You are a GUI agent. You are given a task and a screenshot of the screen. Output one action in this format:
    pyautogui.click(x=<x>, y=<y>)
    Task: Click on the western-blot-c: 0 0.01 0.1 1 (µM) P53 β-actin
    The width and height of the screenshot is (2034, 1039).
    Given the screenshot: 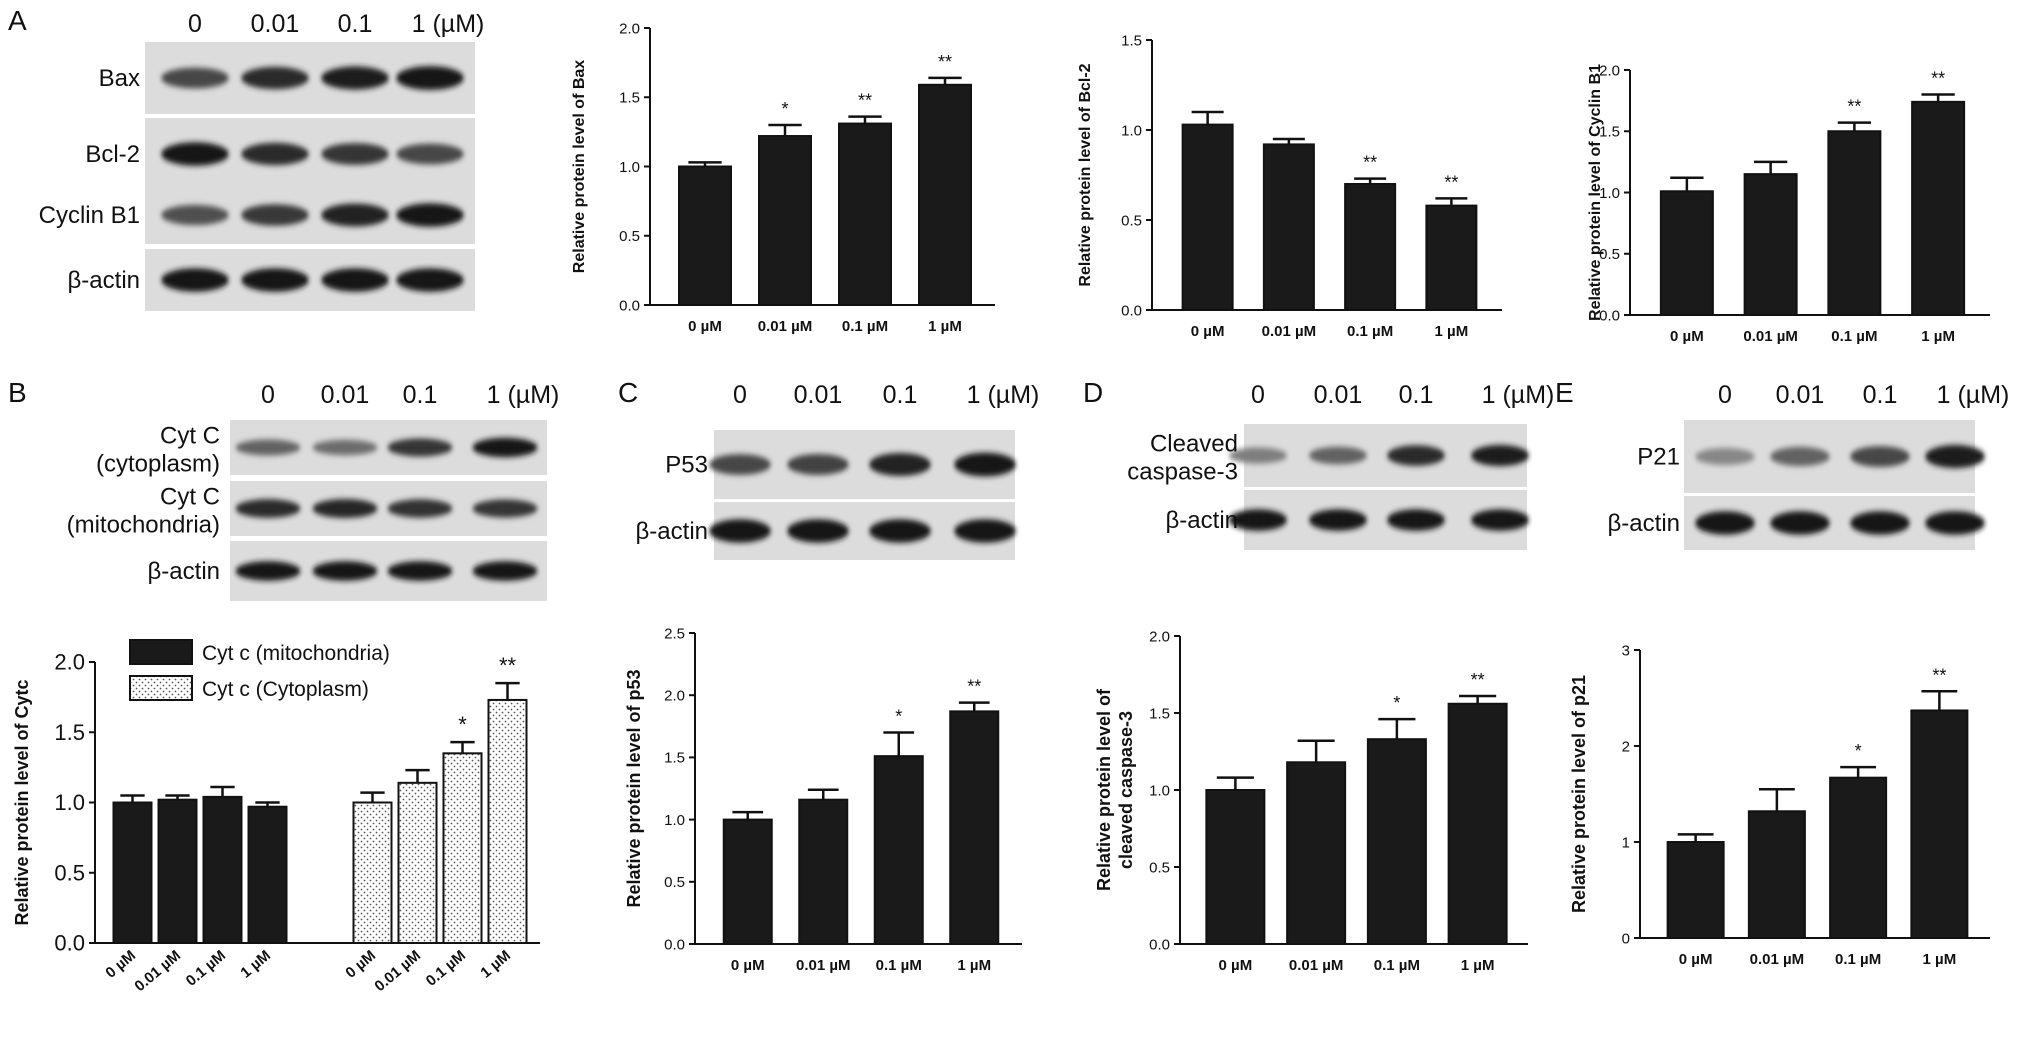 What is the action you would take?
    pyautogui.click(x=838, y=470)
    